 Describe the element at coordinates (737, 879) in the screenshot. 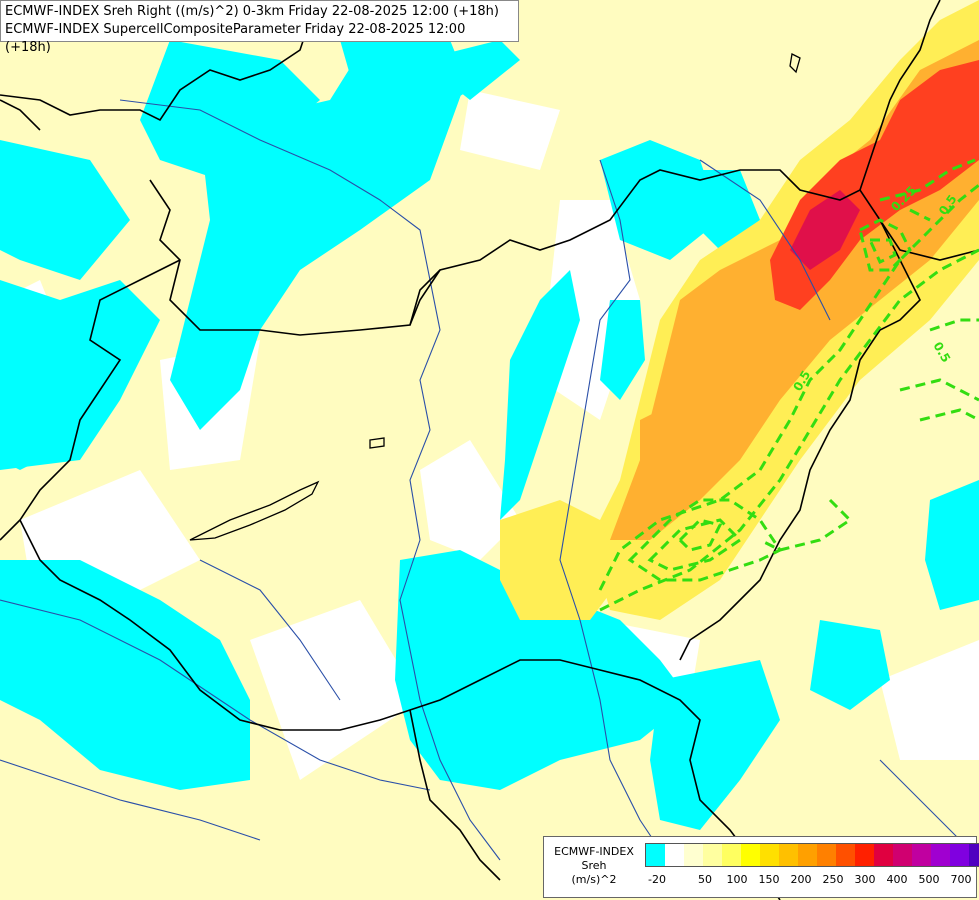

I see `legend-tick-label: 100` at that location.